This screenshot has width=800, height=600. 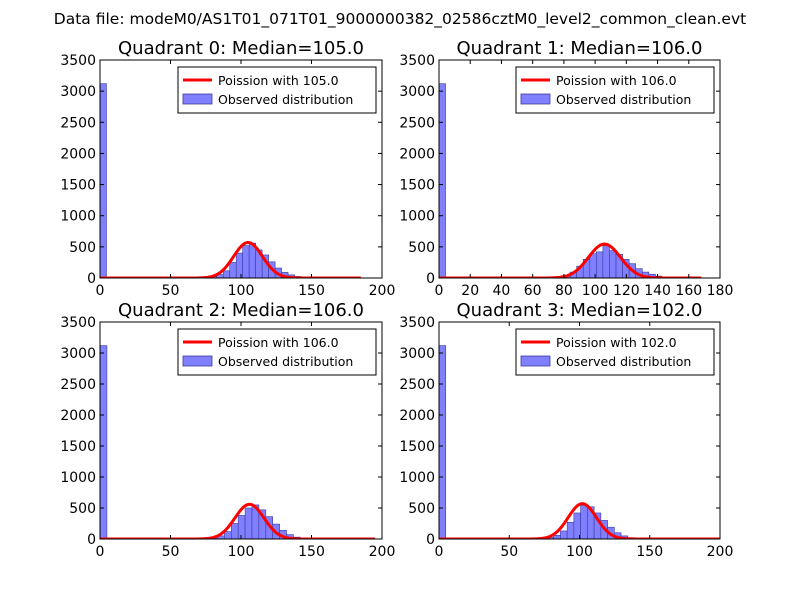 What do you see at coordinates (657, 291) in the screenshot?
I see `x-tick-label: 140` at bounding box center [657, 291].